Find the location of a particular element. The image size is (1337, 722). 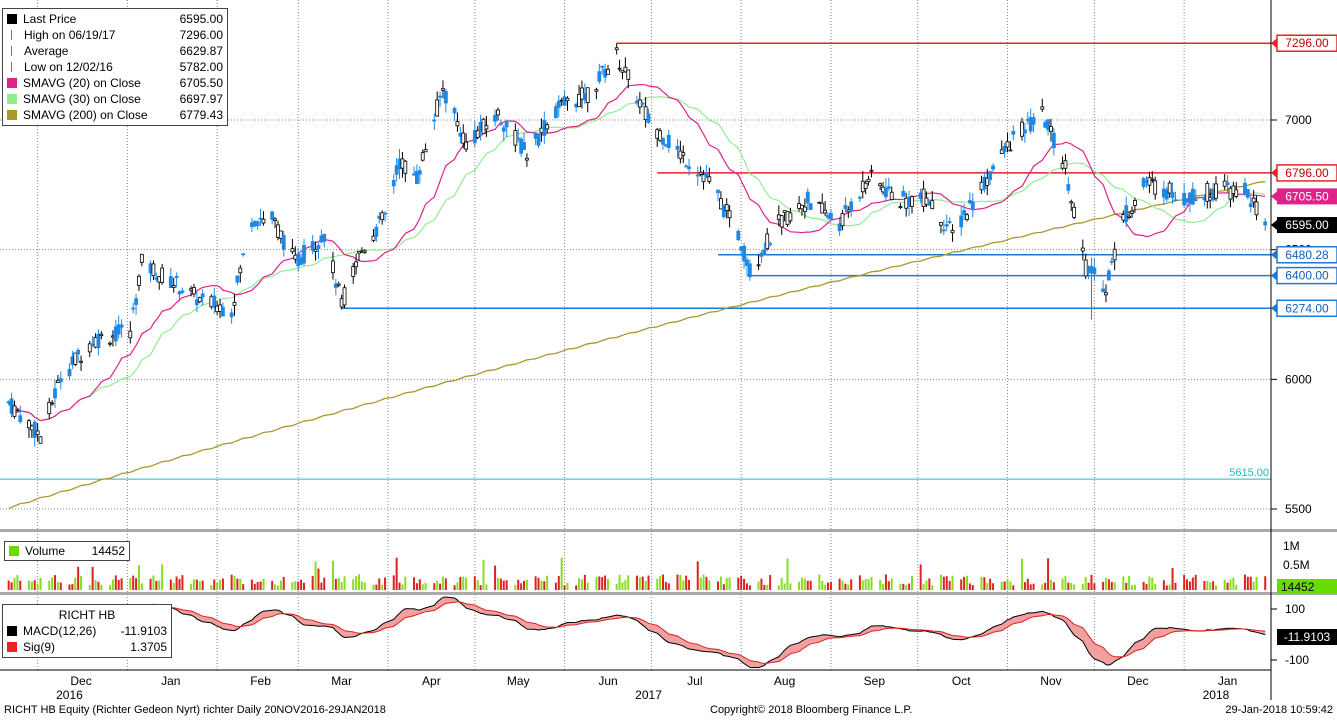

footer-timestamp: 29-Jan-2018 10:59:42 is located at coordinates (1279, 710).